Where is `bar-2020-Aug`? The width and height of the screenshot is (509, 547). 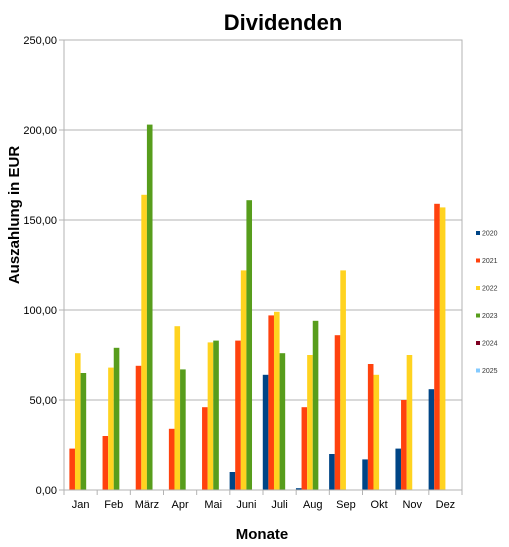
bar-2020-Aug is located at coordinates (298, 489).